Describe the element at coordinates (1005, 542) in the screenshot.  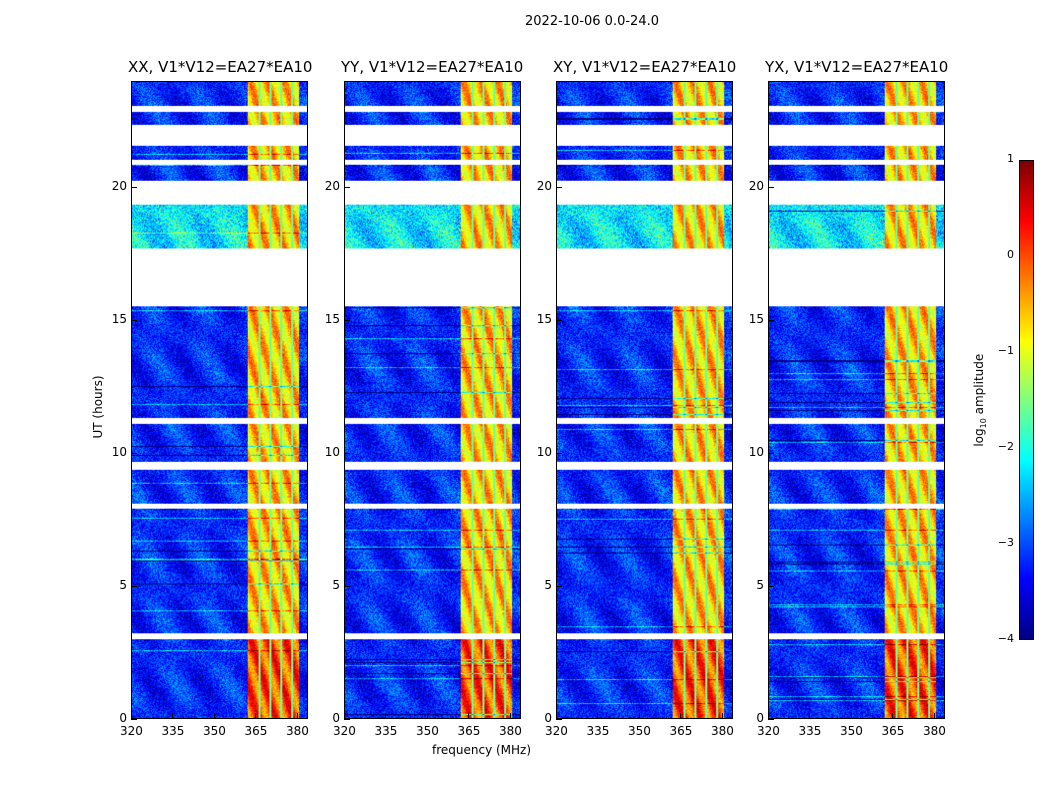
I see `colorbar-tick-label: −3` at that location.